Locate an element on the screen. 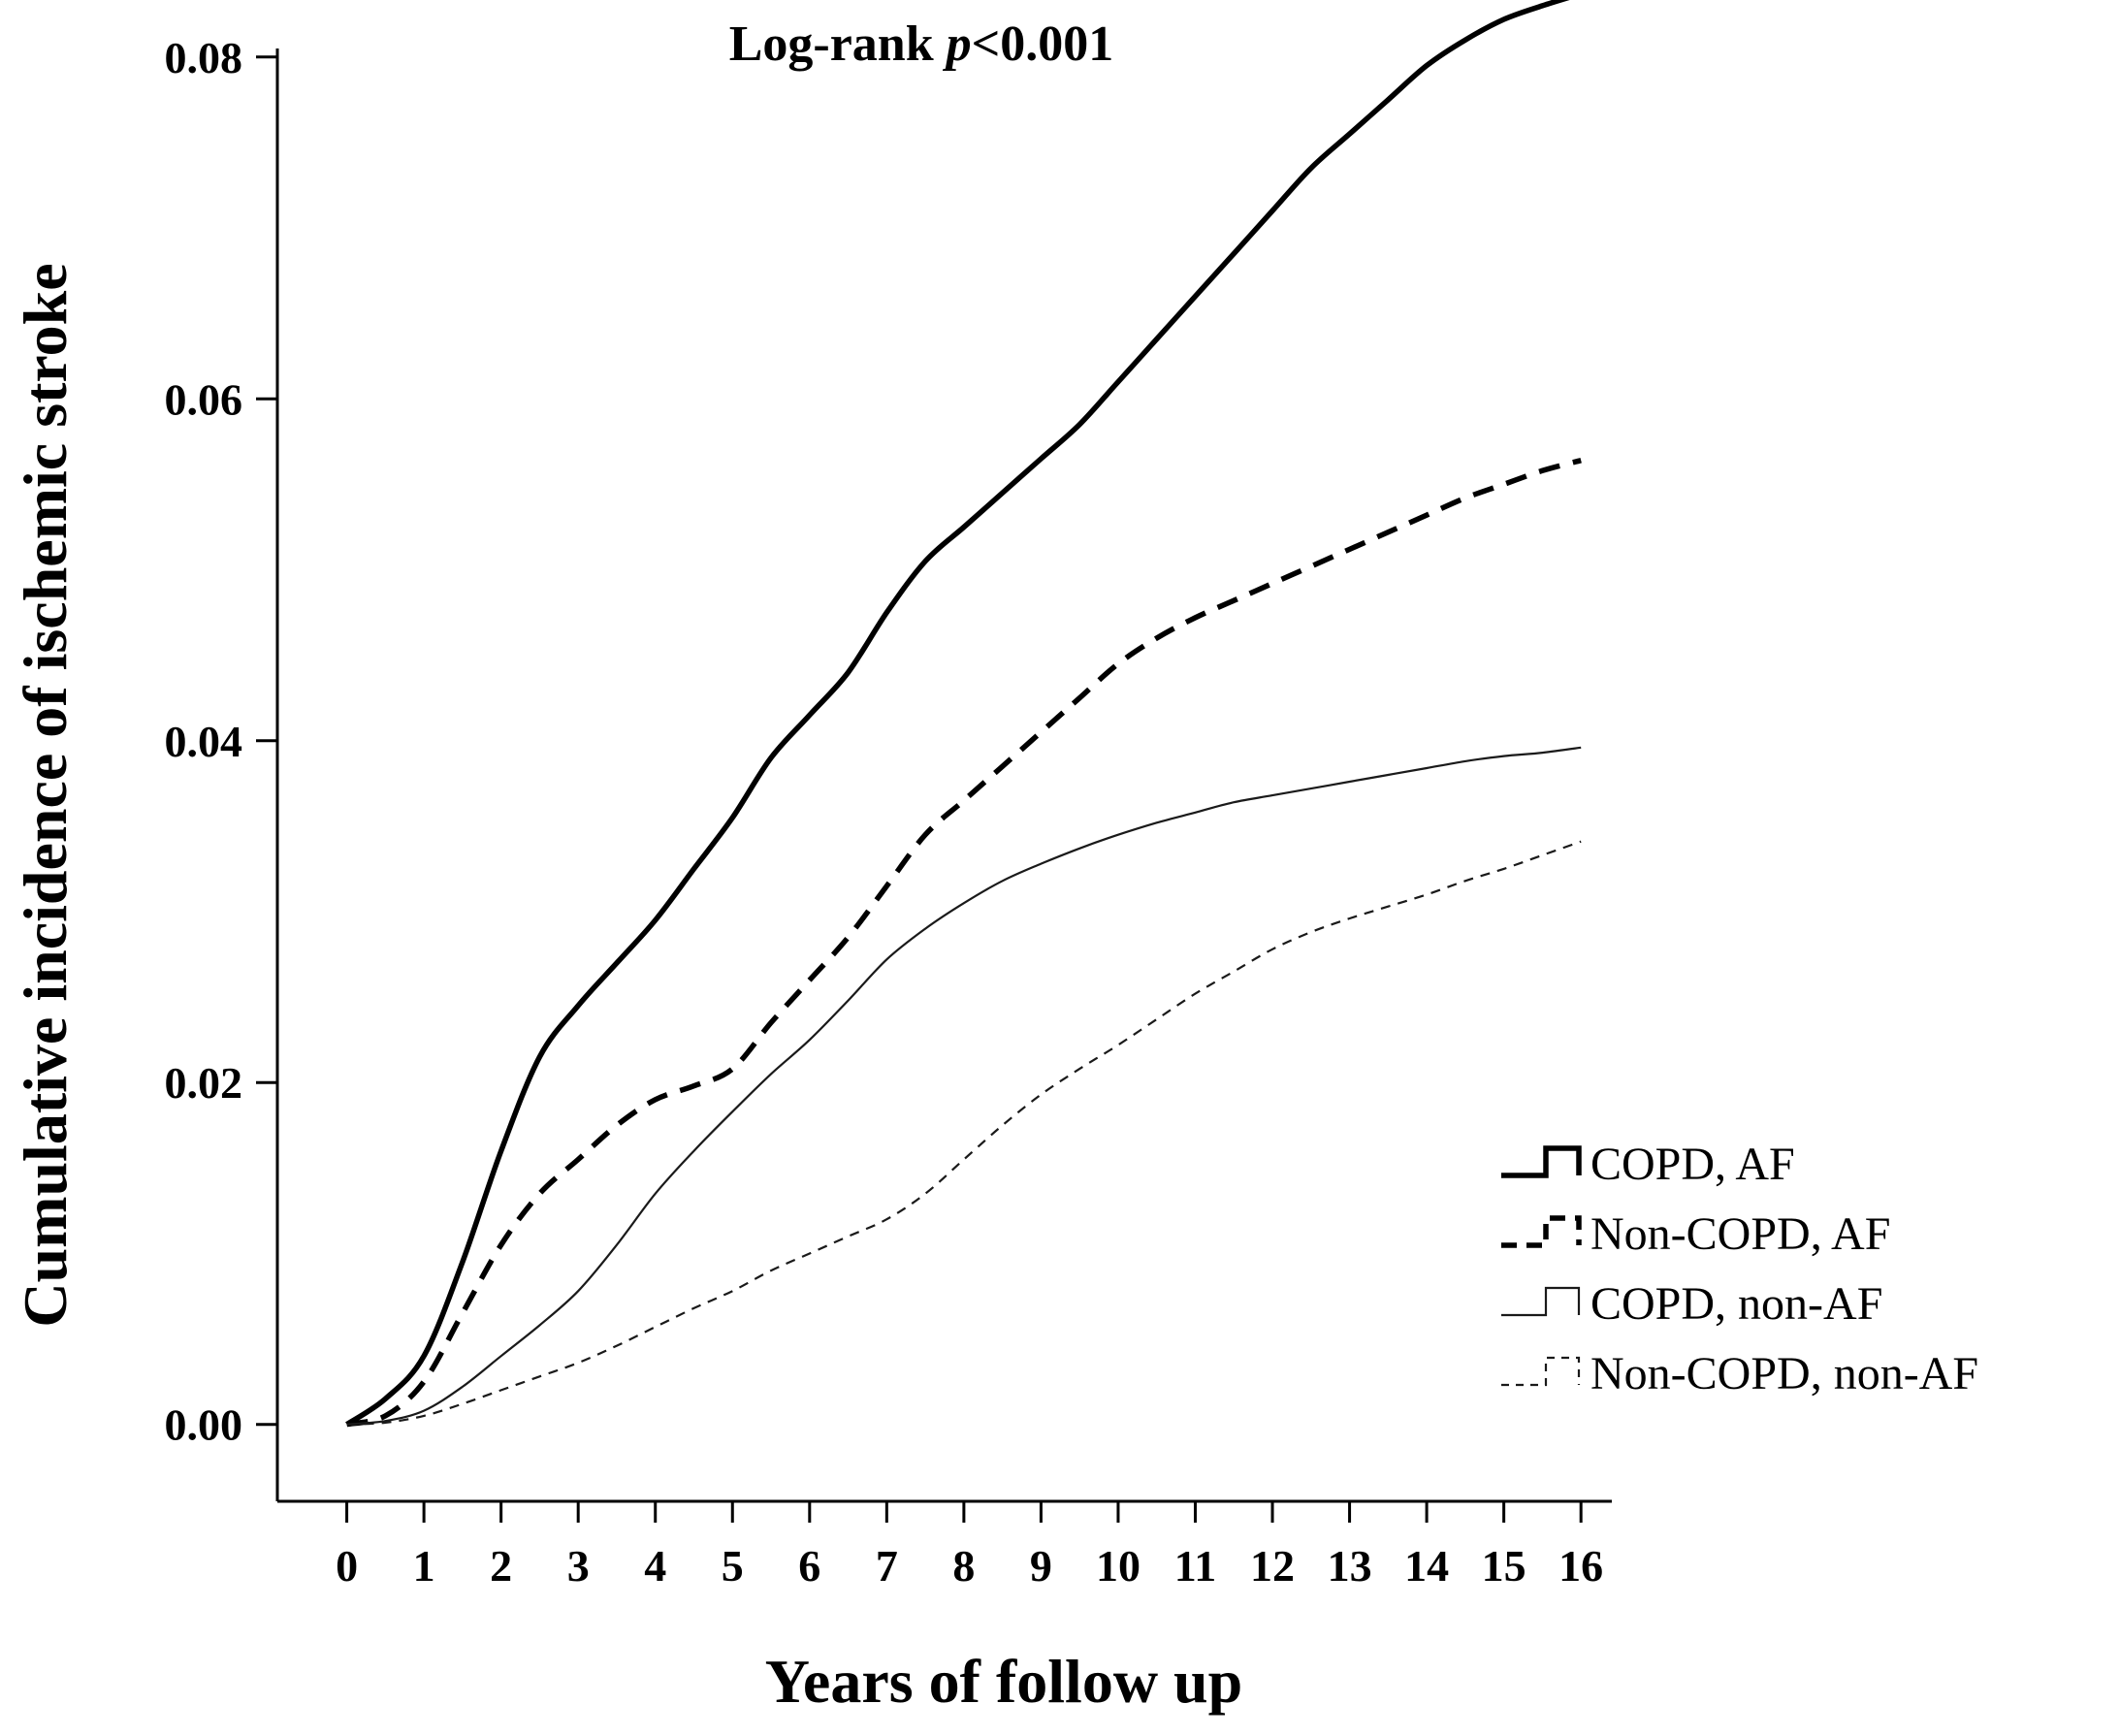 This screenshot has height=1736, width=2120. x-tick-label: 9 is located at coordinates (1041, 1566).